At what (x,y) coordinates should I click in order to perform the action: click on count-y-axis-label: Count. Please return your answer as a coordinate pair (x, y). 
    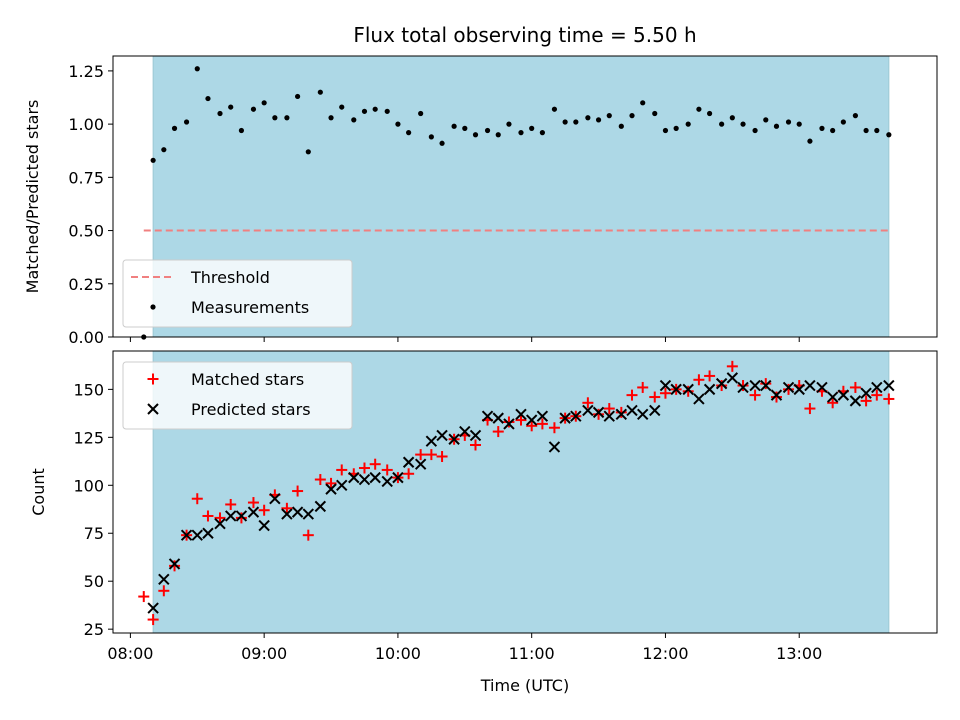
    Looking at the image, I should click on (38, 492).